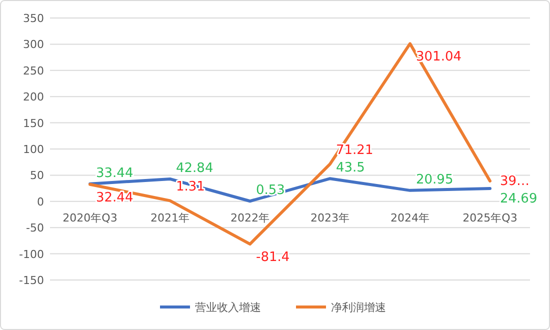 The image size is (550, 330). Describe the element at coordinates (31, 280) in the screenshot. I see `y-tick-label: -150` at that location.